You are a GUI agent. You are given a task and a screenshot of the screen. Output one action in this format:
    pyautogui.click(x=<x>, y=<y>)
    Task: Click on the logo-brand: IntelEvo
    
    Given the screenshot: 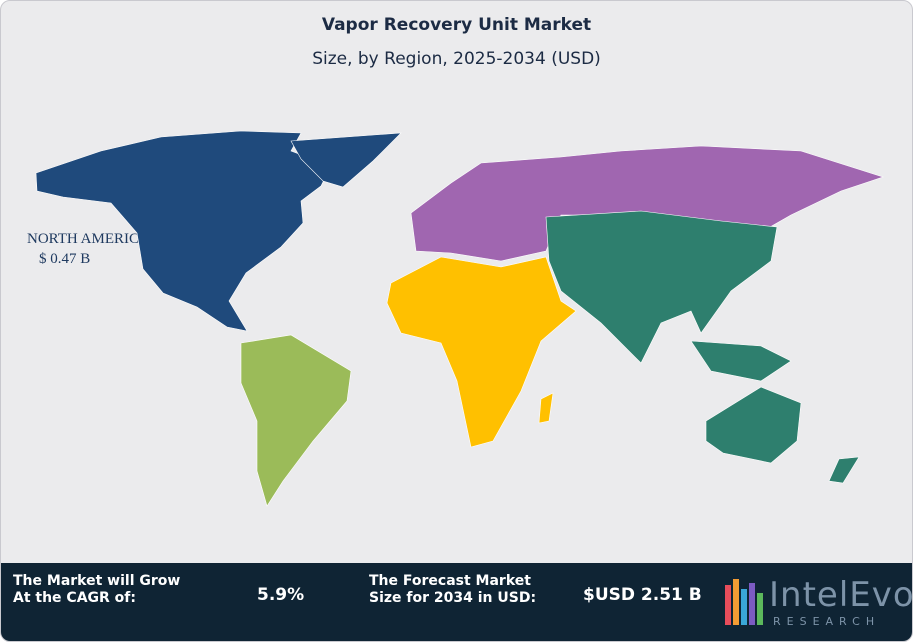 What is the action you would take?
    pyautogui.click(x=841, y=595)
    